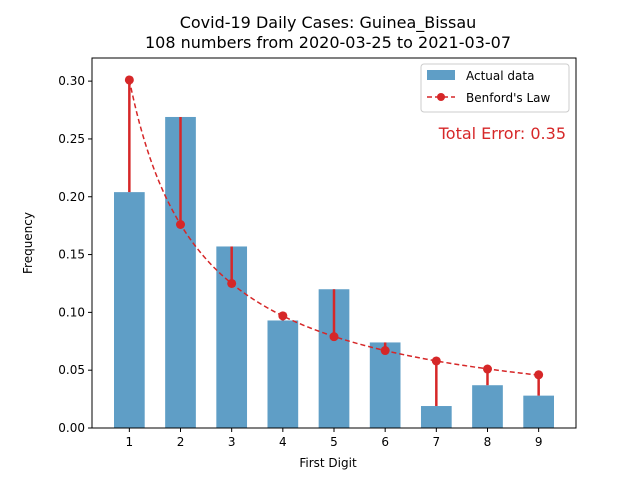 This screenshot has width=640, height=480. I want to click on x-tick-label-5: 5, so click(334, 442).